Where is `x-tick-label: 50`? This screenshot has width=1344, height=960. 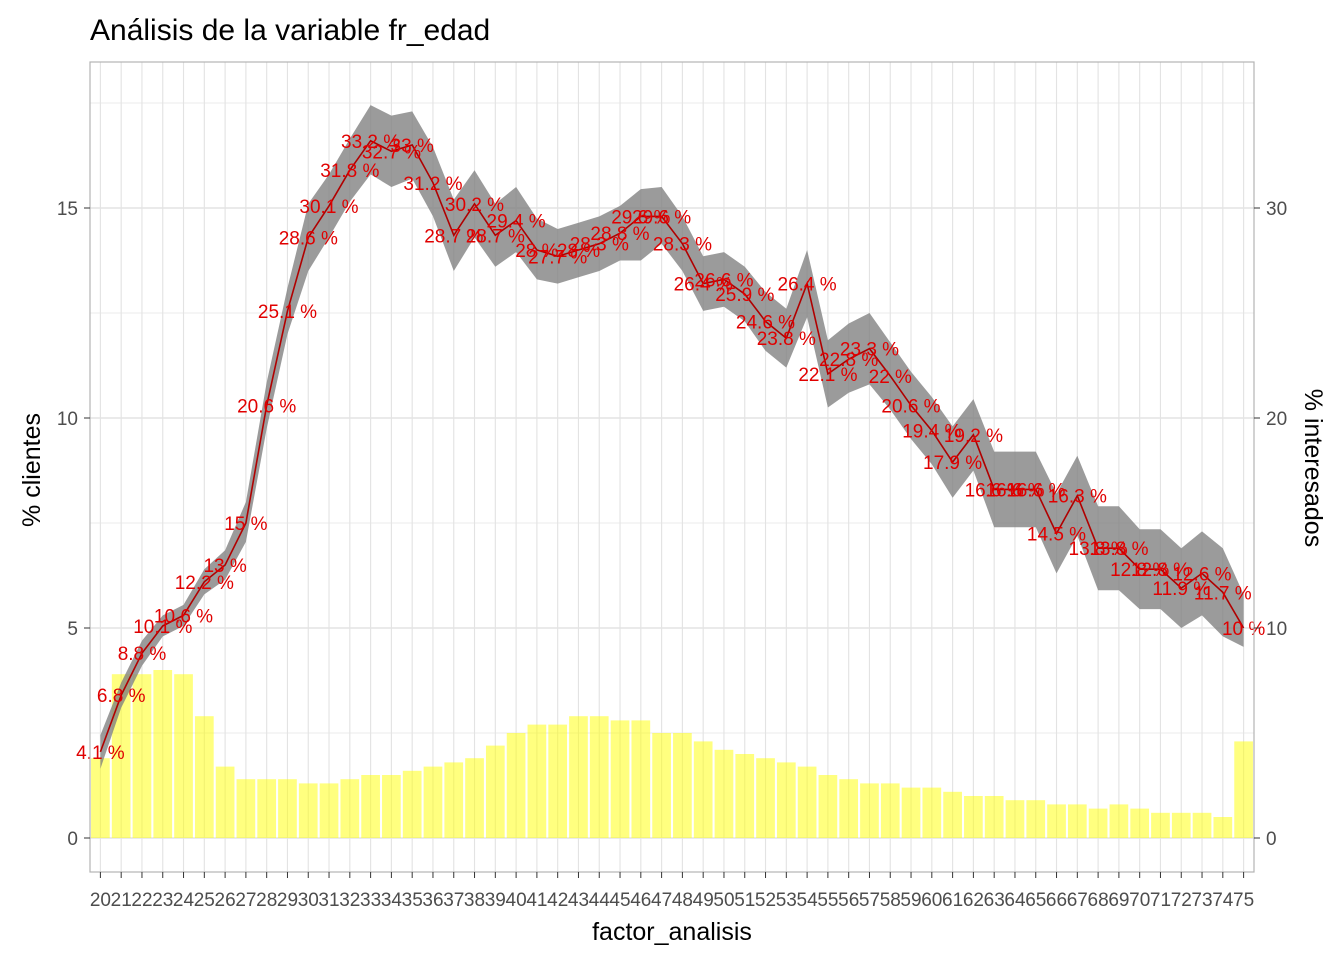
x-tick-label: 50 is located at coordinates (723, 900).